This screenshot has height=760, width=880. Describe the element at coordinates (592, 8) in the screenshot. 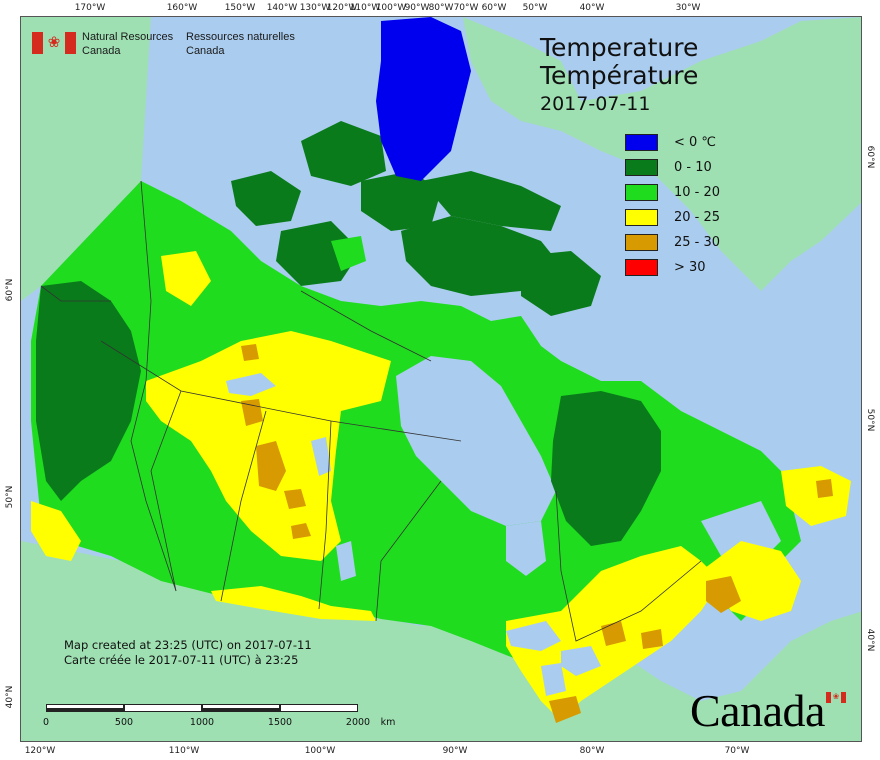

I see `tick-label: 40°W` at that location.